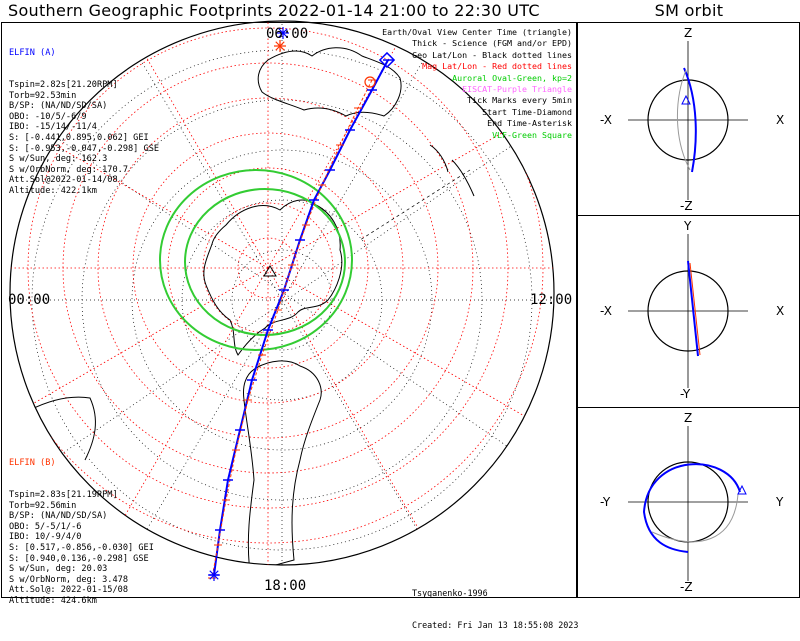 This screenshot has height=641, width=800. Describe the element at coordinates (527, 111) in the screenshot. I see `legend-entry: Start Time-Diamond` at that location.